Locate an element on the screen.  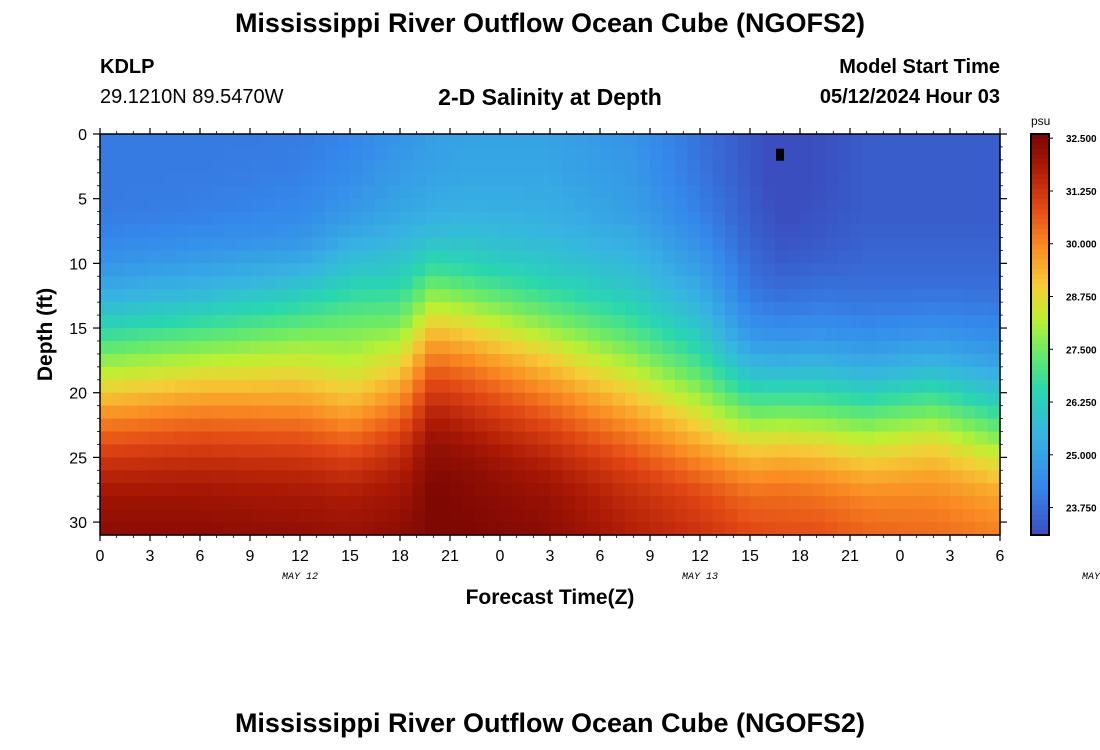
x-tick-label: 3 is located at coordinates (150, 556).